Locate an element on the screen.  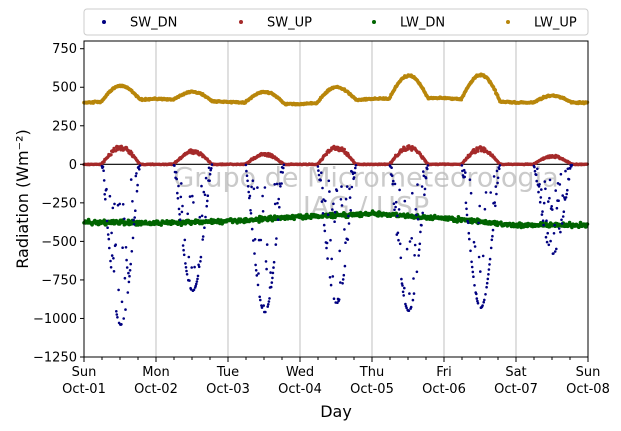
x-tick-label: Oct-05 is located at coordinates (372, 389).